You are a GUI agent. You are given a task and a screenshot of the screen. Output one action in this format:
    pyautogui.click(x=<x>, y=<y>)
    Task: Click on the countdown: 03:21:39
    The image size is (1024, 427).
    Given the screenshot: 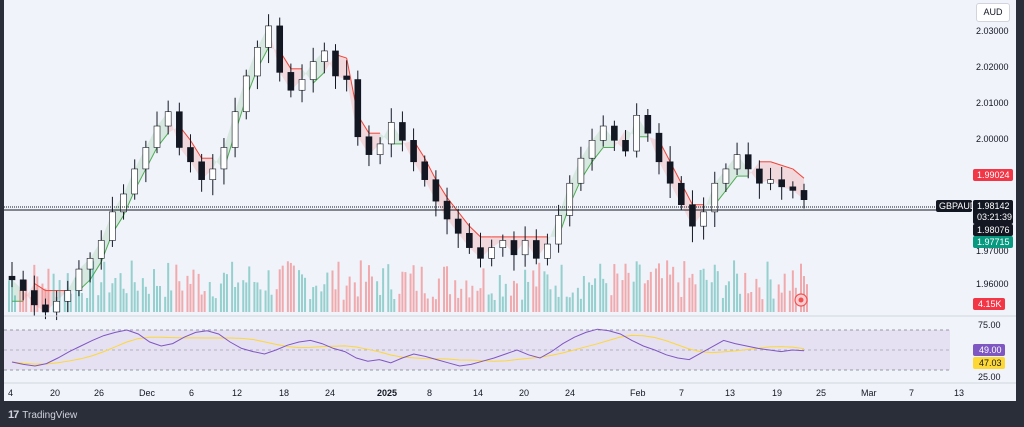 What is the action you would take?
    pyautogui.click(x=994, y=217)
    